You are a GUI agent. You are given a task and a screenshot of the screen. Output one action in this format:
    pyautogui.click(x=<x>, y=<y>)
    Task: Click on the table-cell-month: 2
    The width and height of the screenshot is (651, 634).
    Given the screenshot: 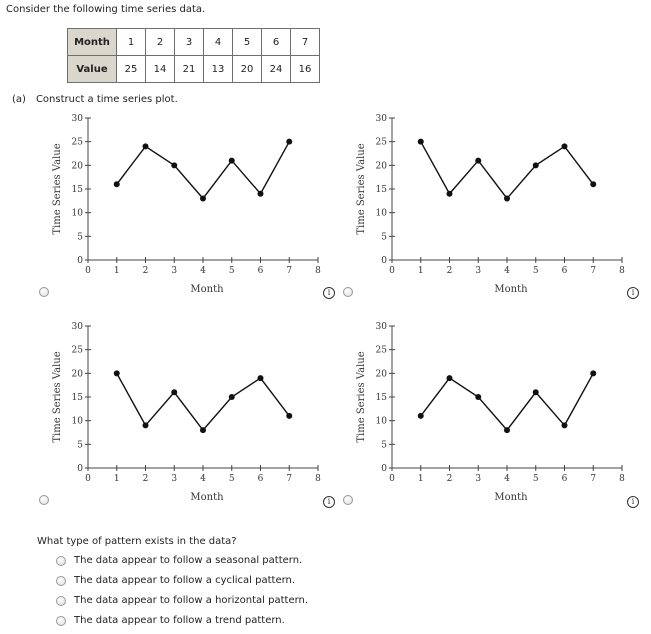 What is the action you would take?
    pyautogui.click(x=160, y=42)
    